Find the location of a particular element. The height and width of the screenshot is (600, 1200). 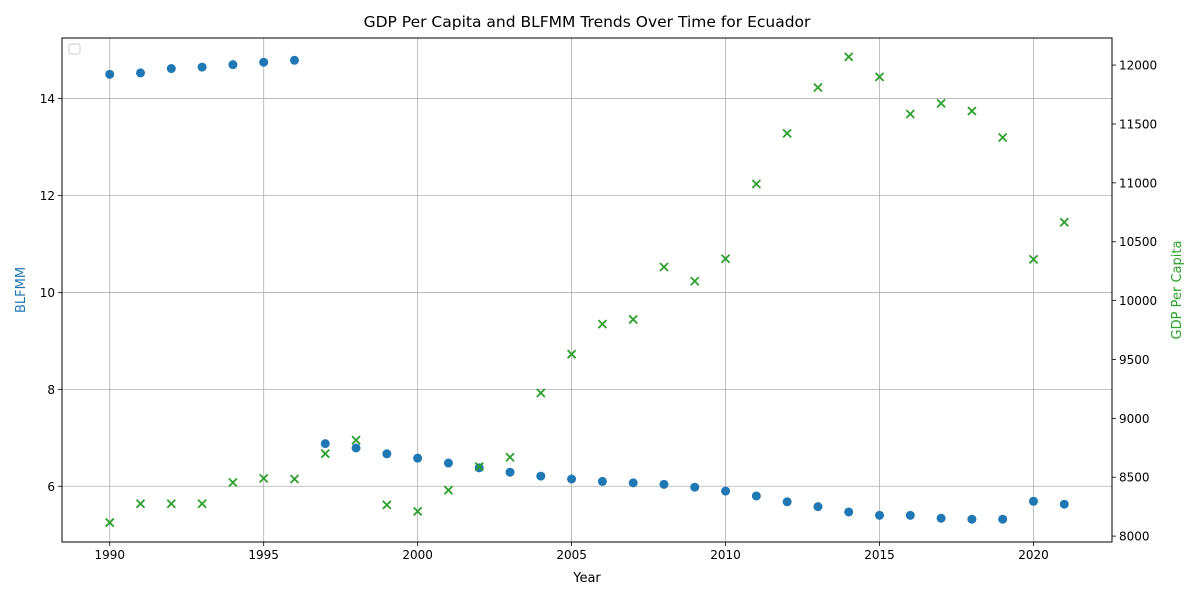

x-axis-label: Year is located at coordinates (586, 578).